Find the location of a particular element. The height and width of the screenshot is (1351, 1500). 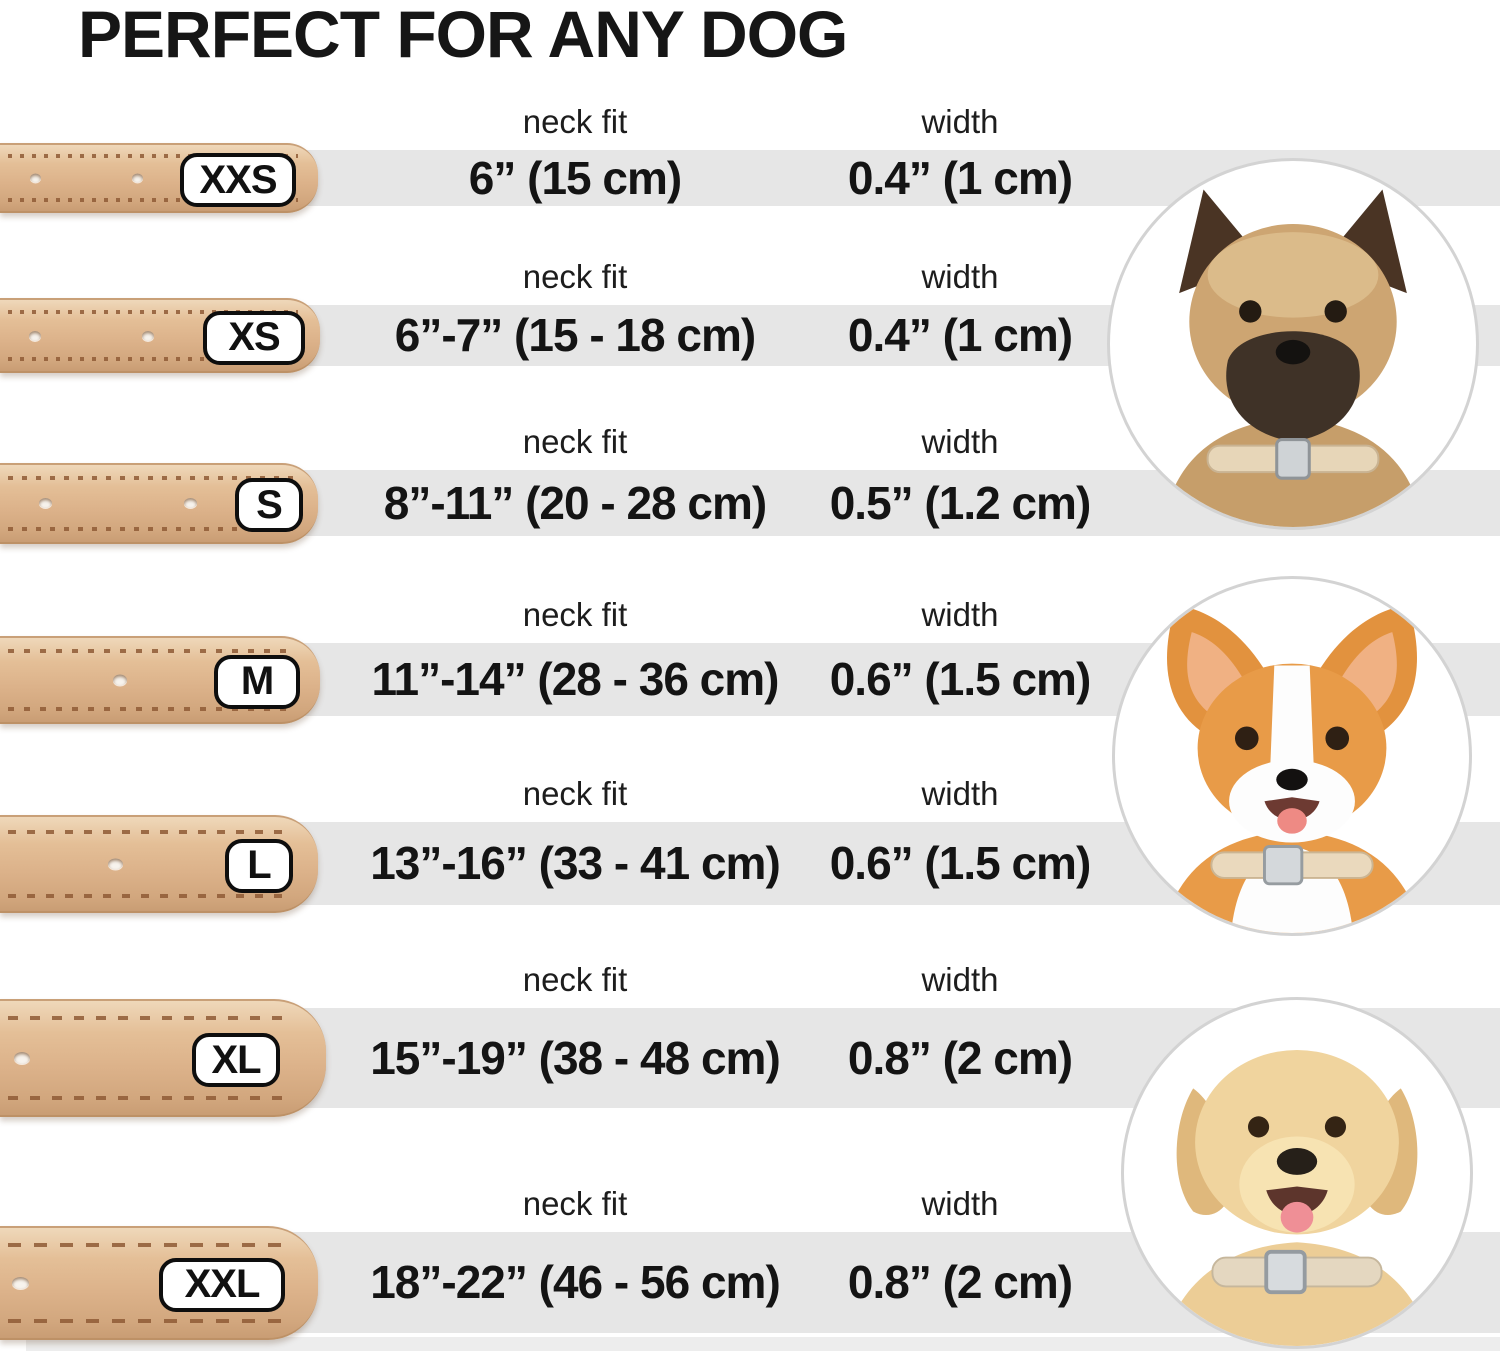

size-badge: L is located at coordinates (259, 865).